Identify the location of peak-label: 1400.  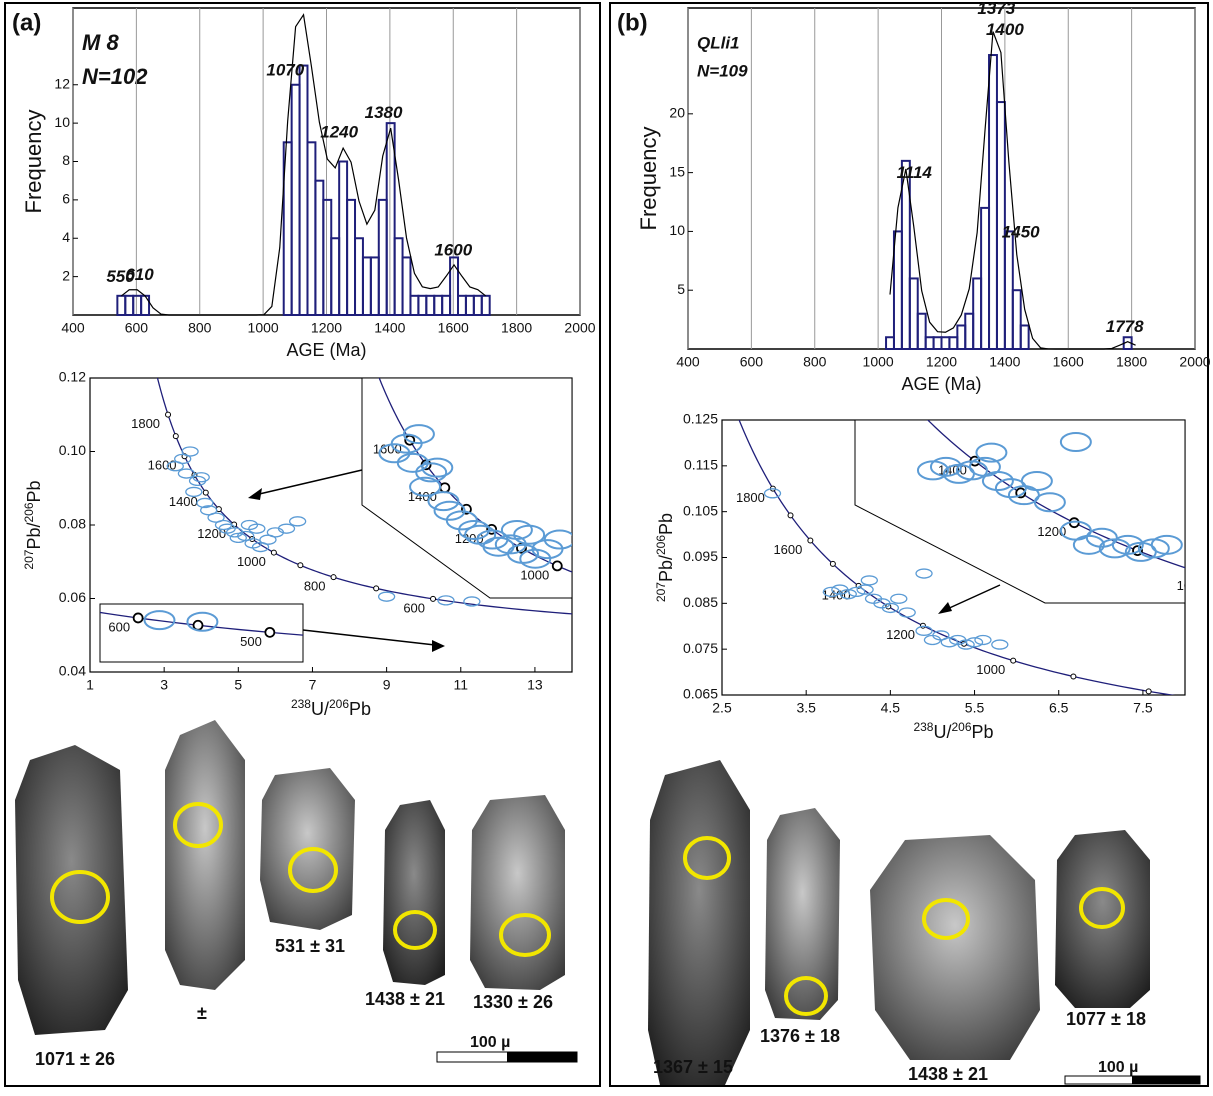
(1005, 29).